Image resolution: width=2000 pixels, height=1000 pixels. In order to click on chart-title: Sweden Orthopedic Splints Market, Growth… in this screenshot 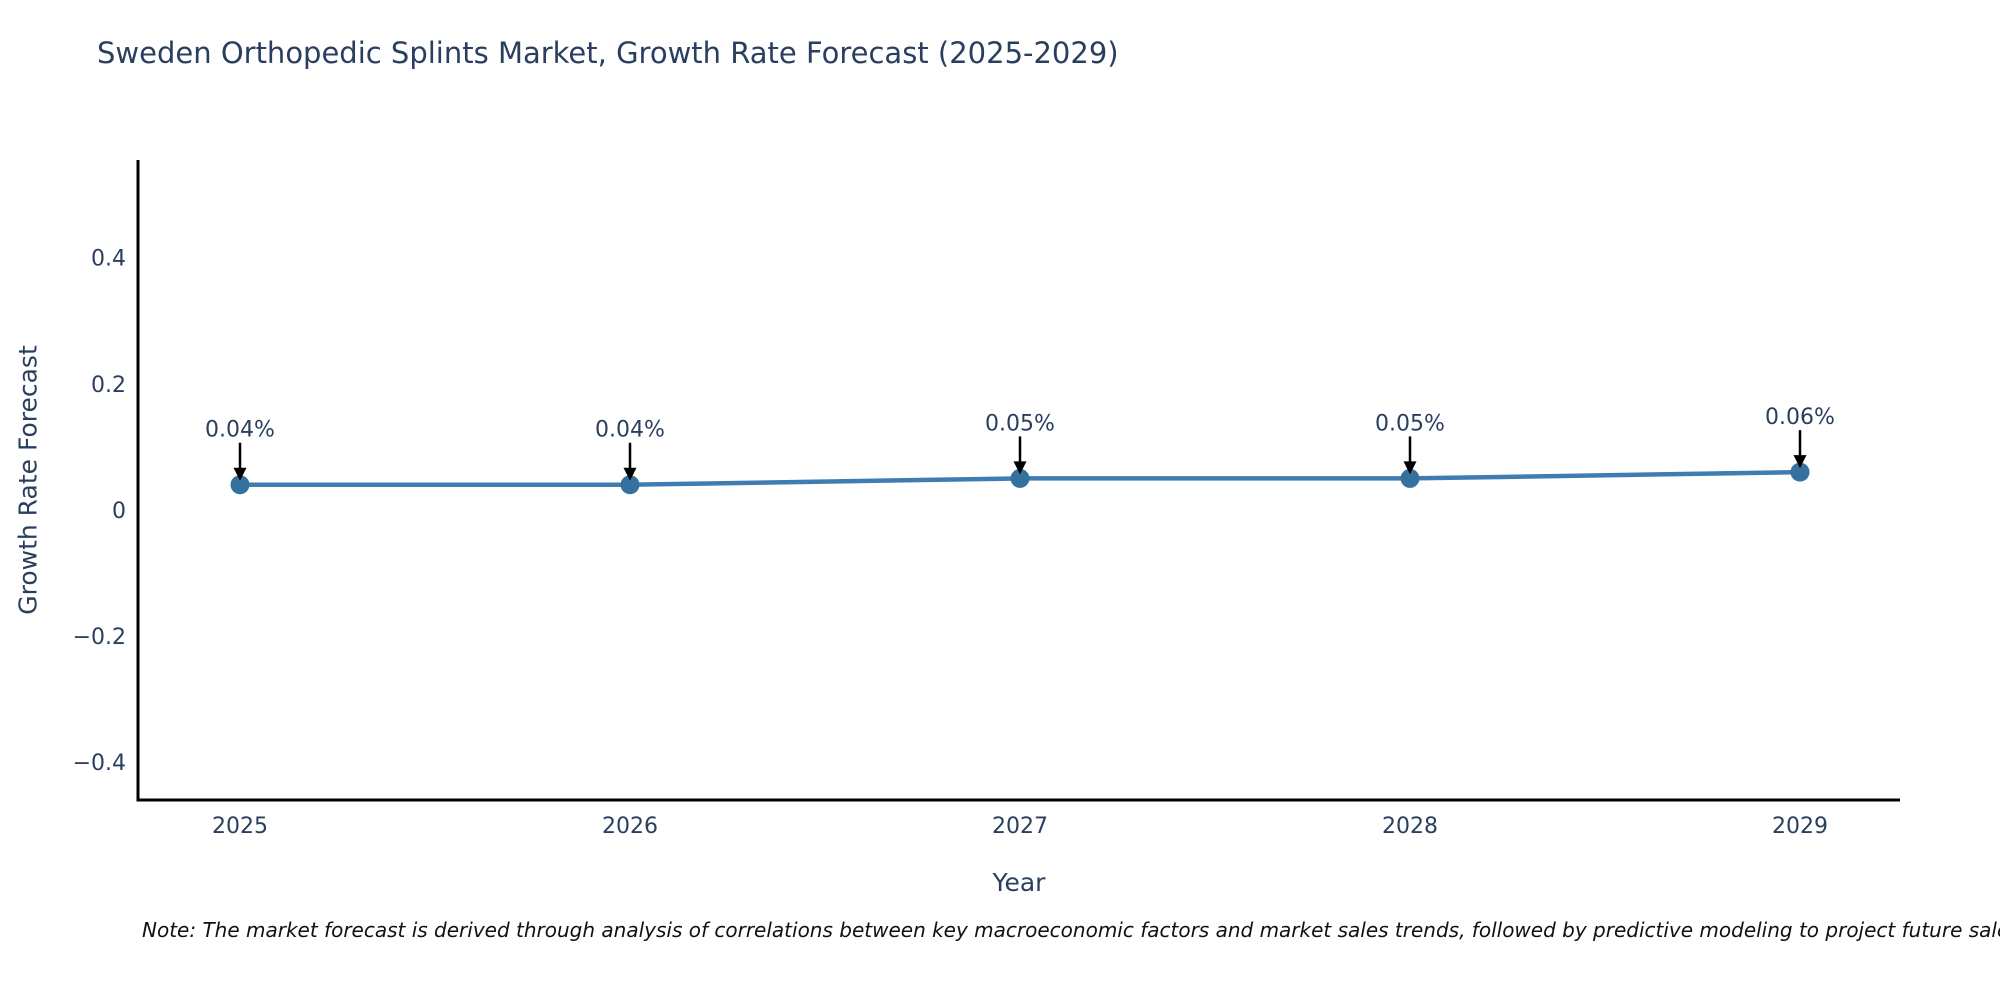, I will do `click(608, 53)`.